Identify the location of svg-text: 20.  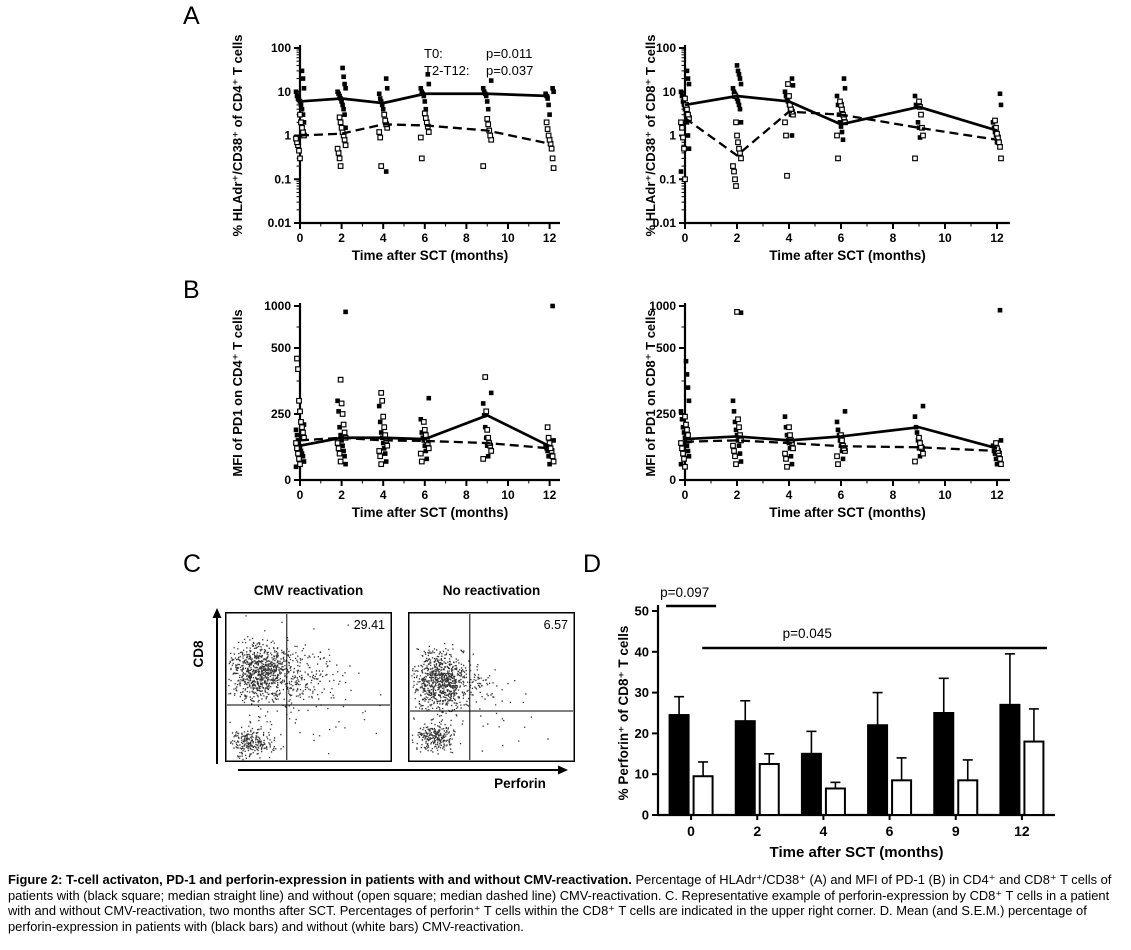
(642, 733).